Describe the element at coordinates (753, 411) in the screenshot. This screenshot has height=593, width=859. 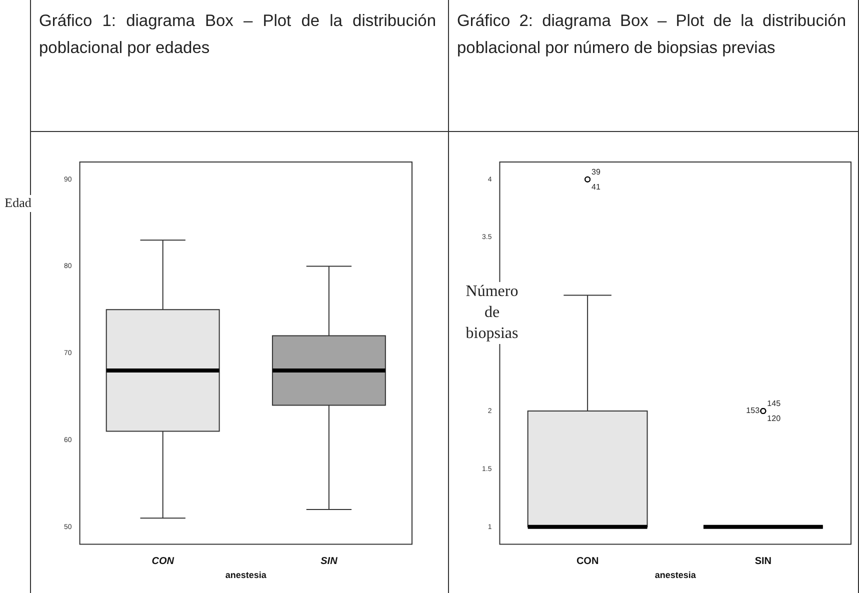
I see `annotation: 153` at that location.